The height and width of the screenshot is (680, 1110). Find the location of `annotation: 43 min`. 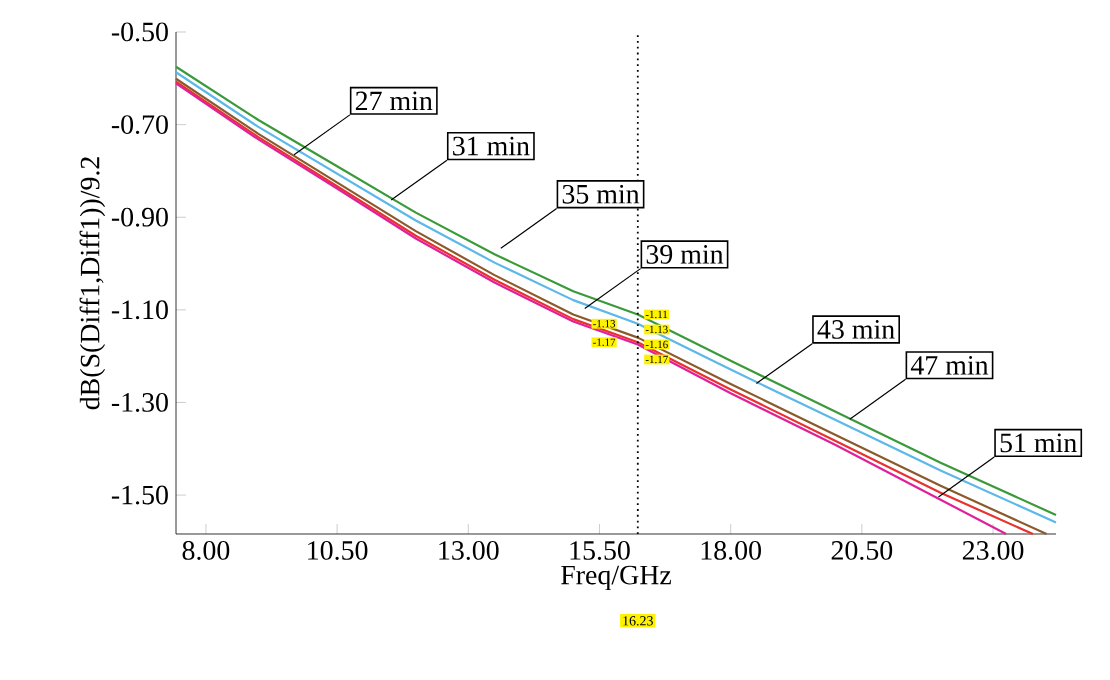

annotation: 43 min is located at coordinates (856, 329).